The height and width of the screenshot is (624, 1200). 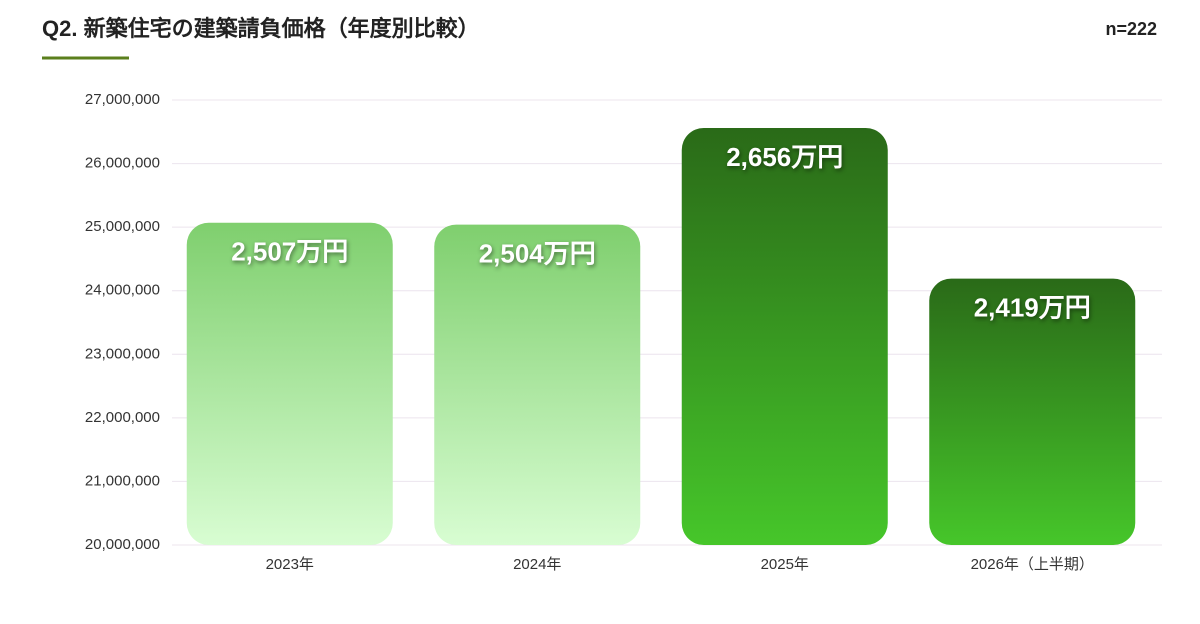 What do you see at coordinates (1131, 29) in the screenshot?
I see `sample-size: n=222` at bounding box center [1131, 29].